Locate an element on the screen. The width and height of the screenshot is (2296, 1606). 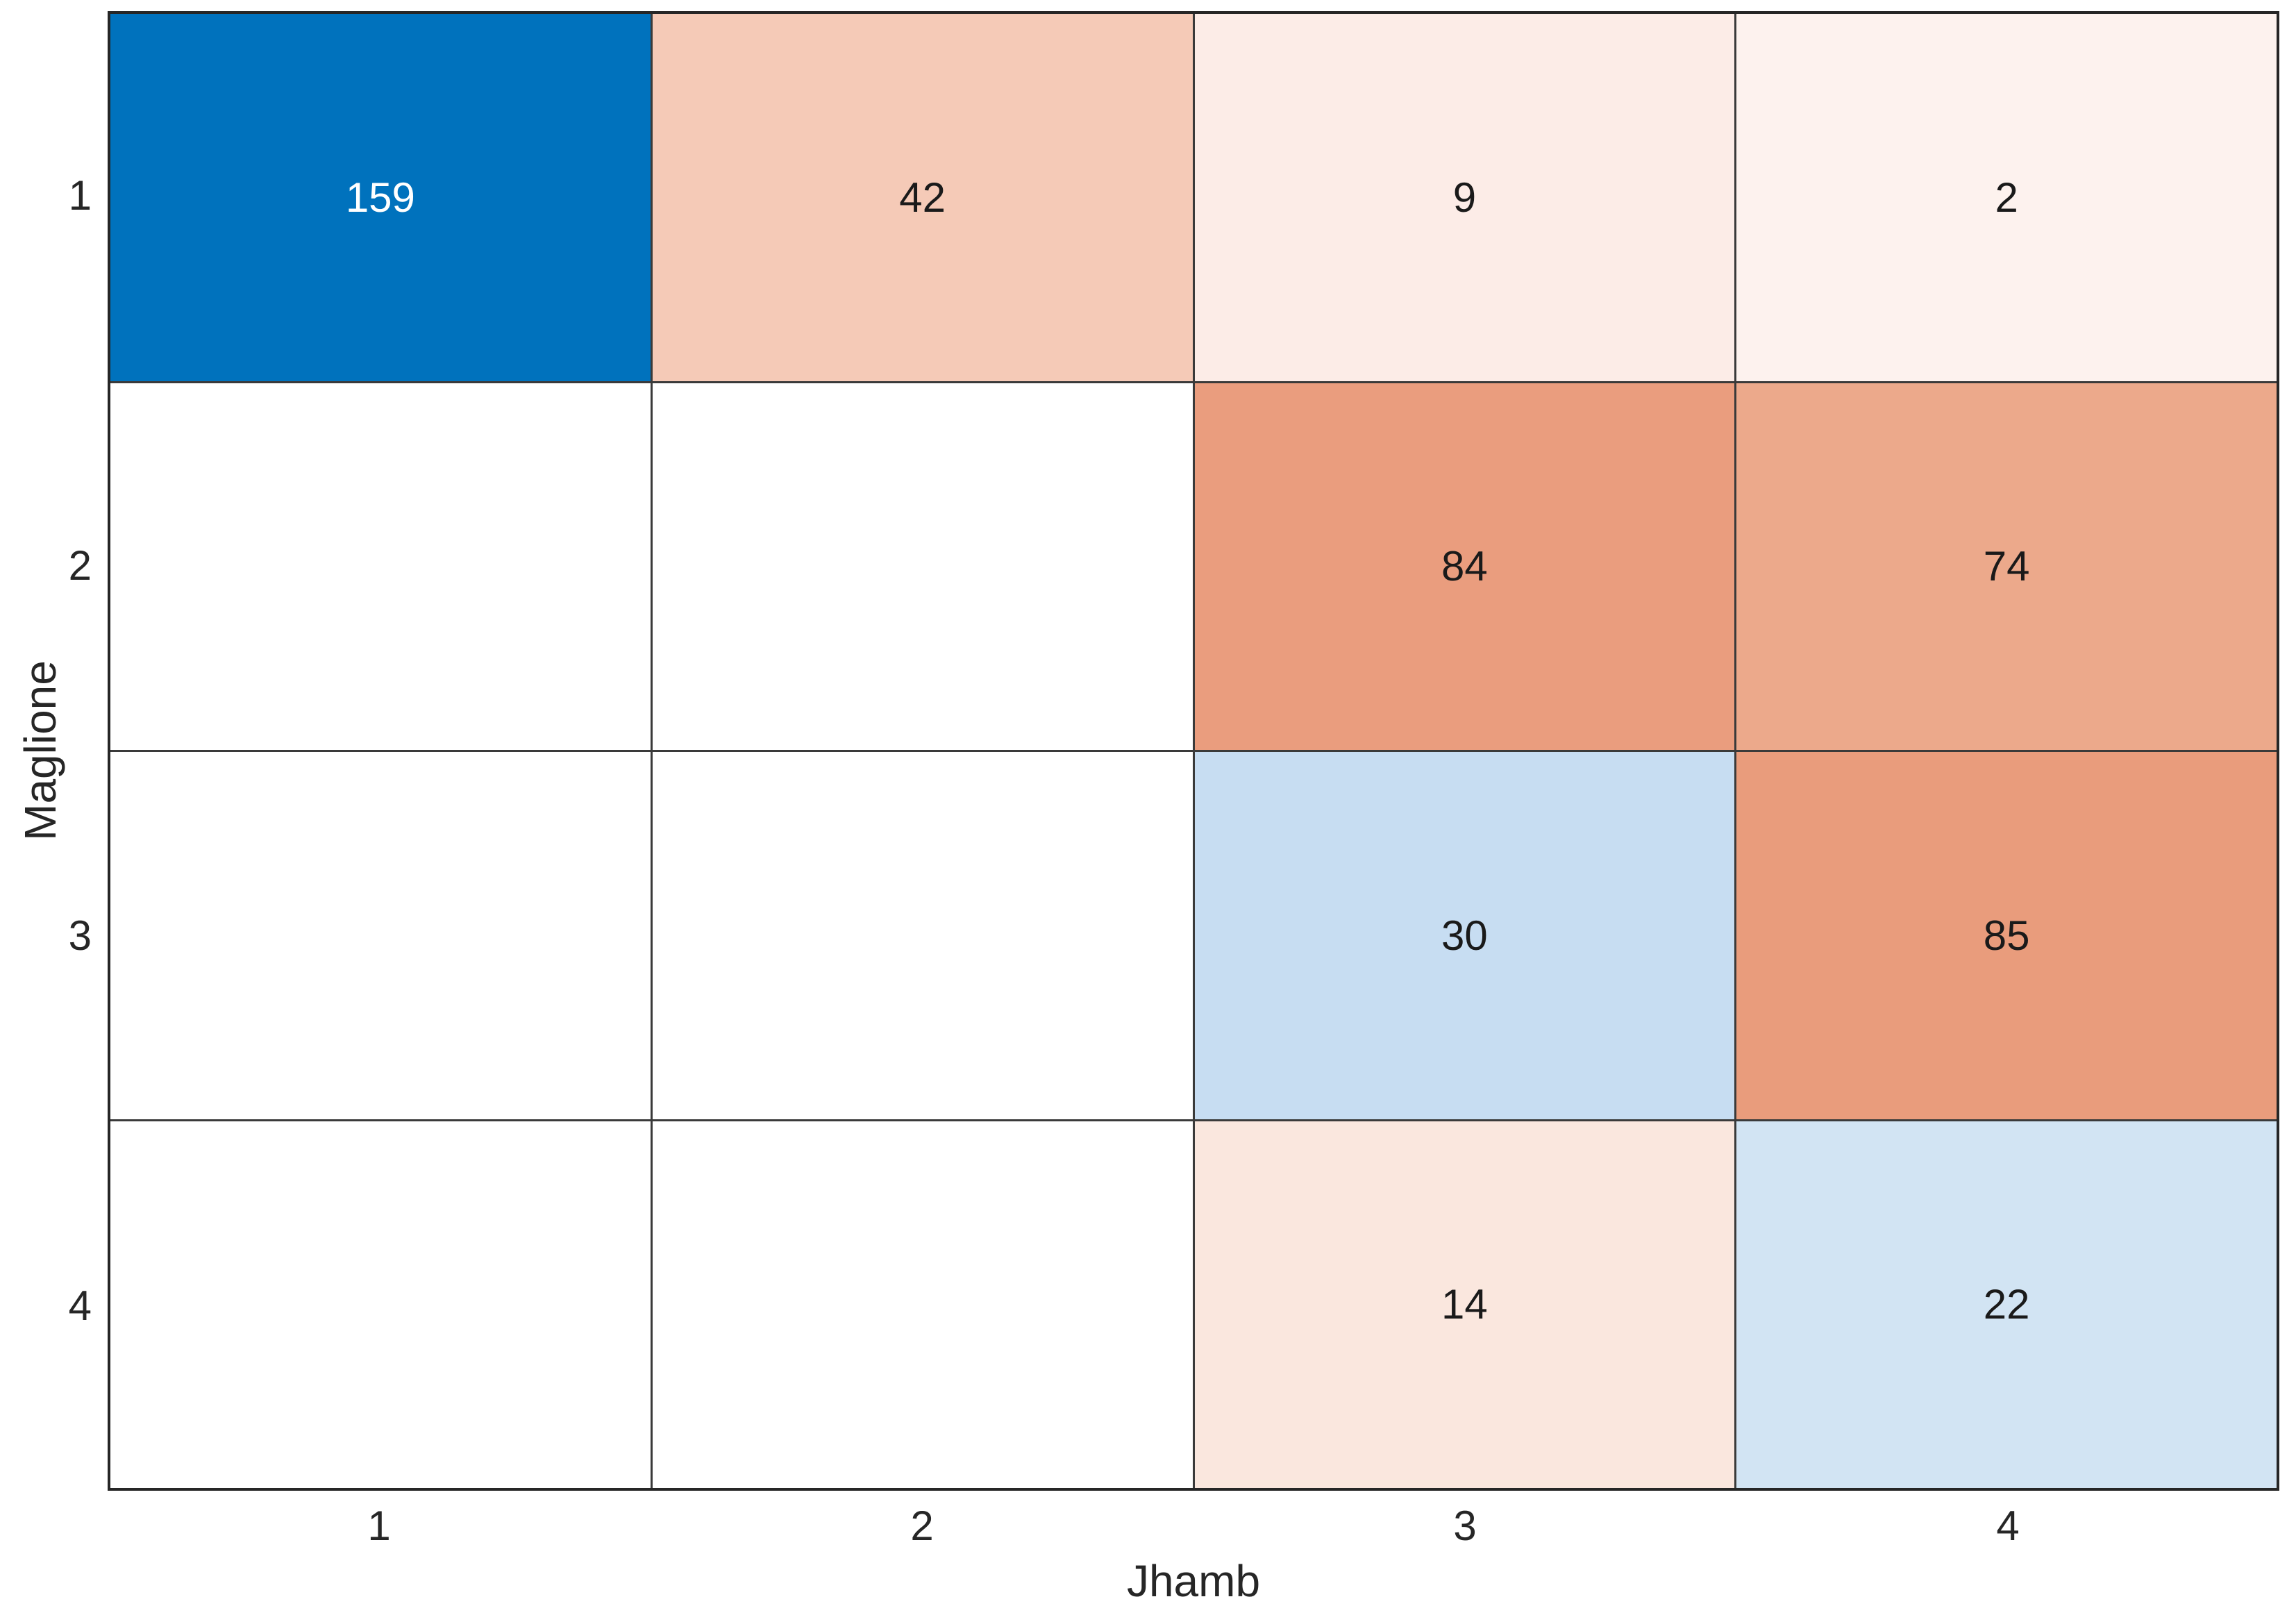
heatmap-cell-r1c3: 9 is located at coordinates (1464, 197).